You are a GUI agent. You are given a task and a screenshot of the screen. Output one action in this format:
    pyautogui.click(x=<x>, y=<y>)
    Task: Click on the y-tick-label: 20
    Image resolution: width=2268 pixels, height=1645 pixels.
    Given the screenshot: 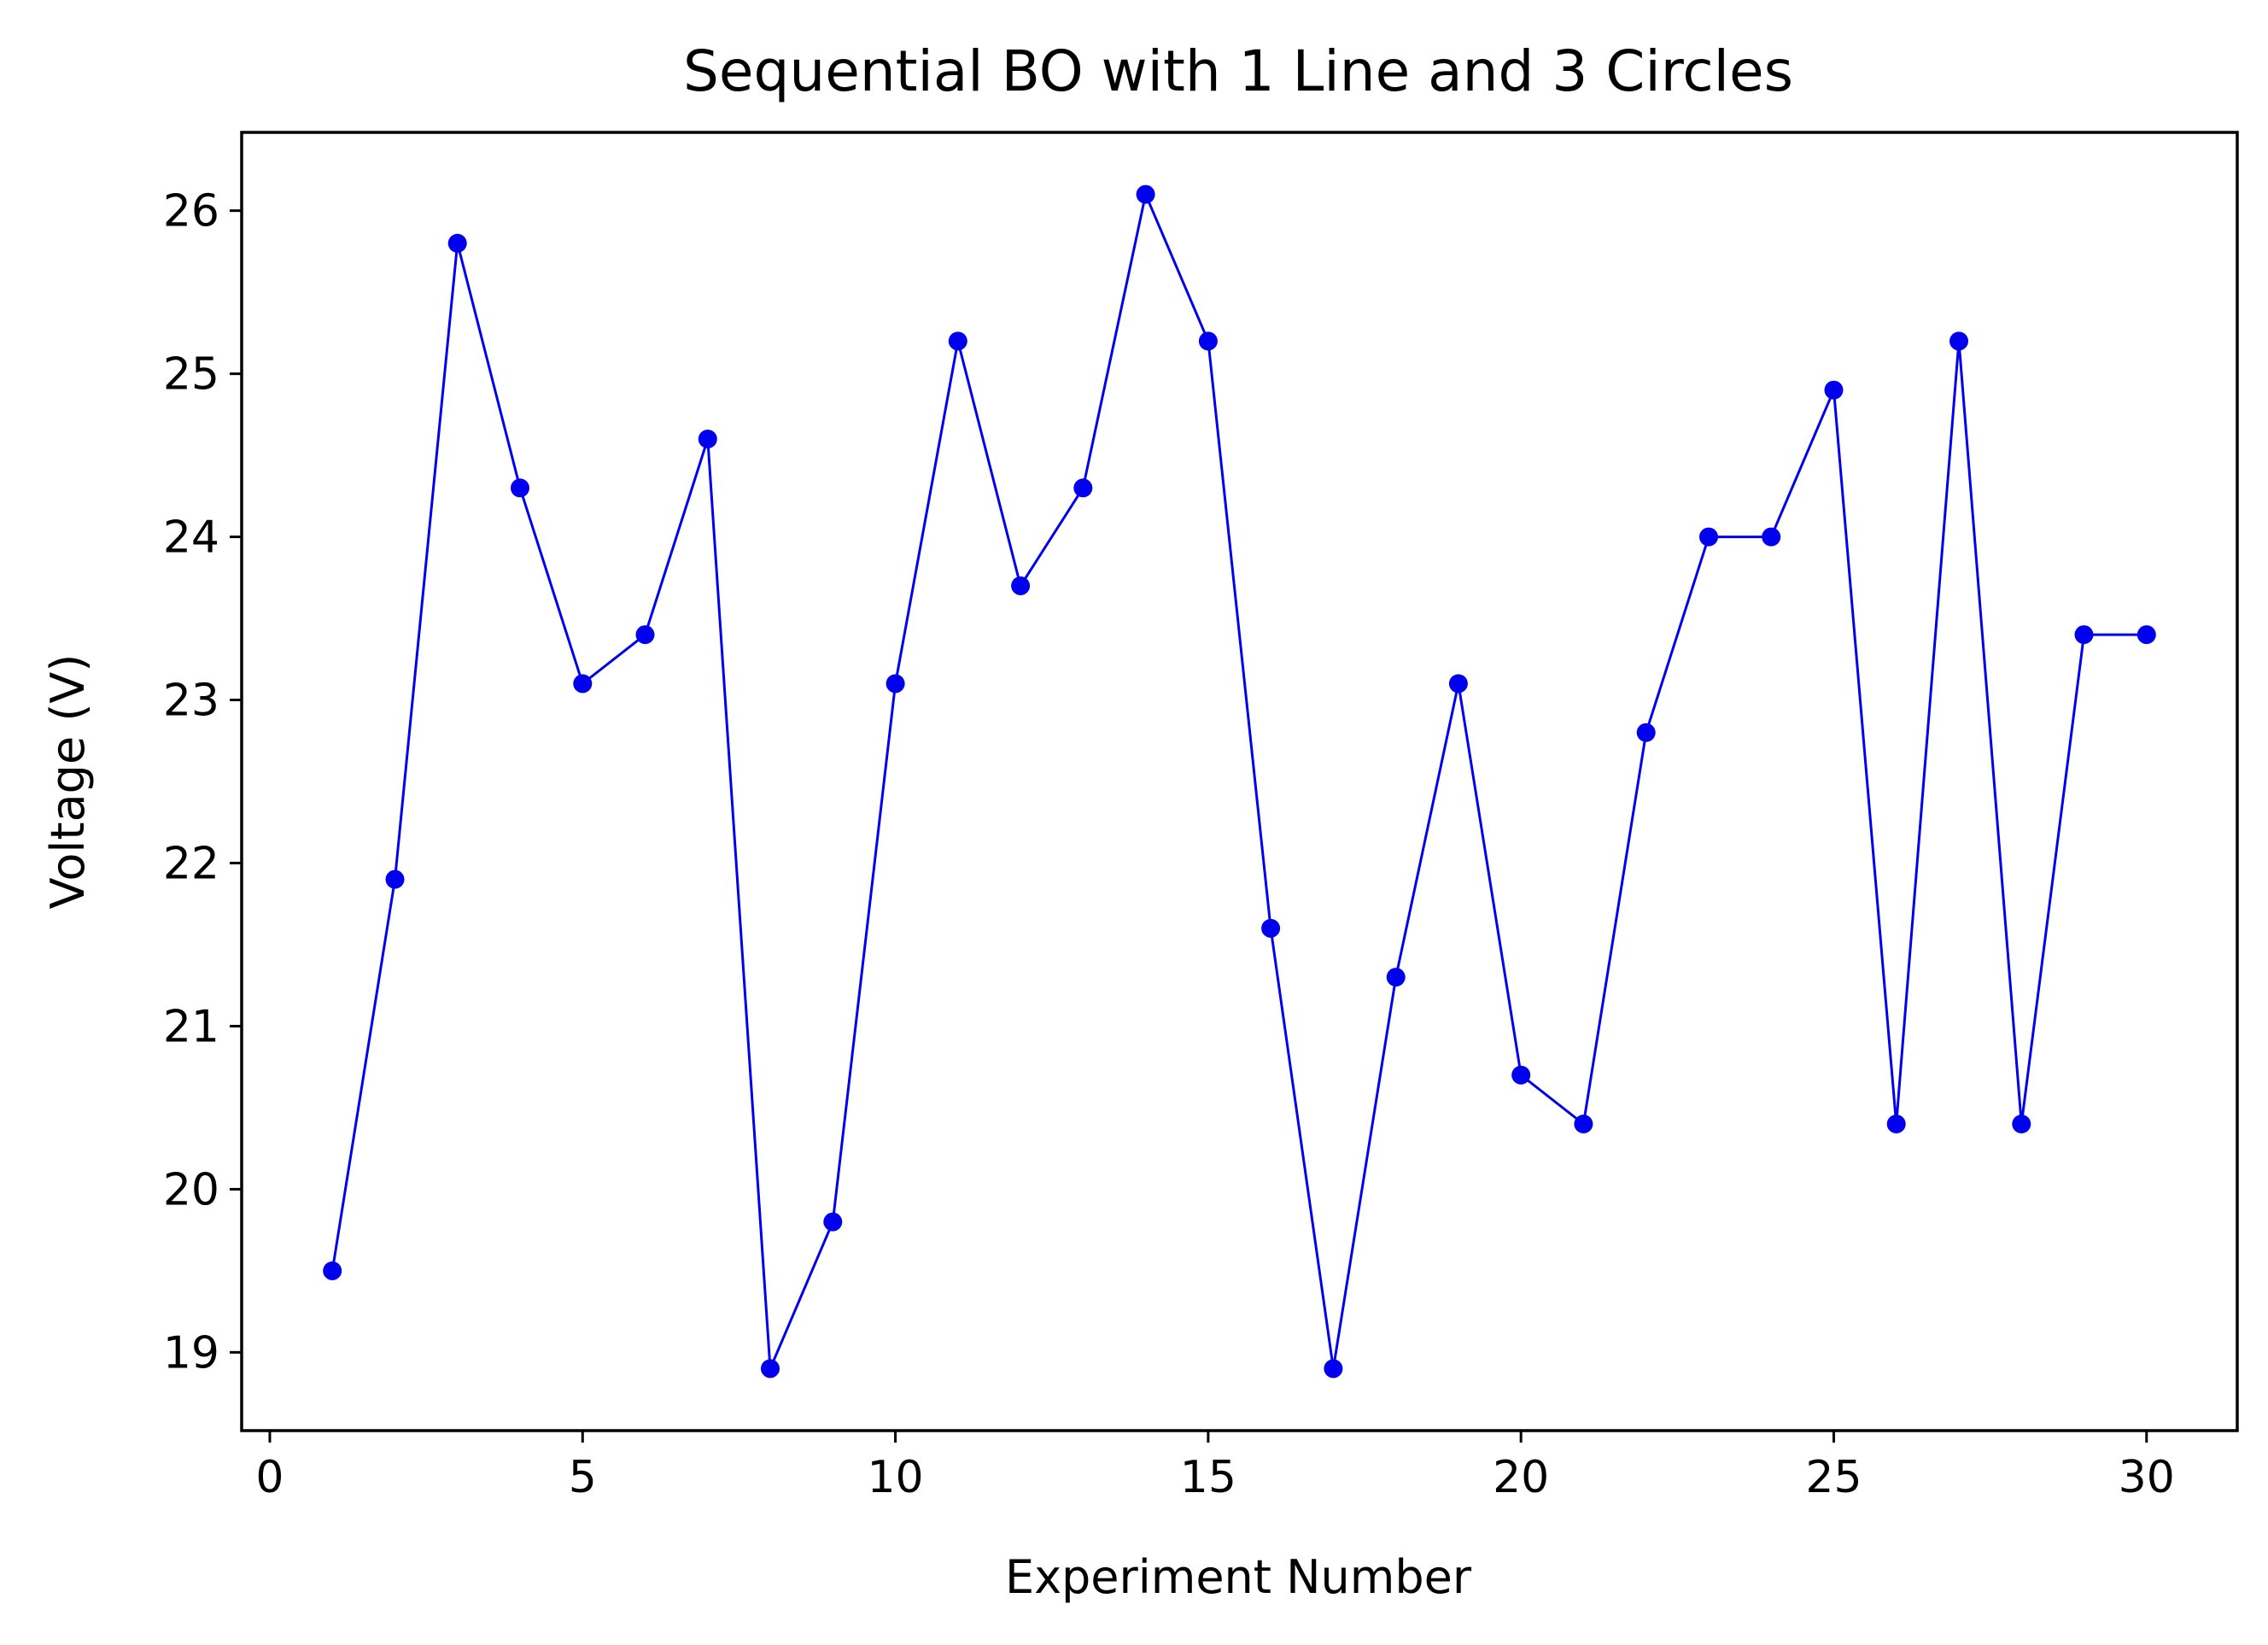 What is the action you would take?
    pyautogui.click(x=191, y=1189)
    